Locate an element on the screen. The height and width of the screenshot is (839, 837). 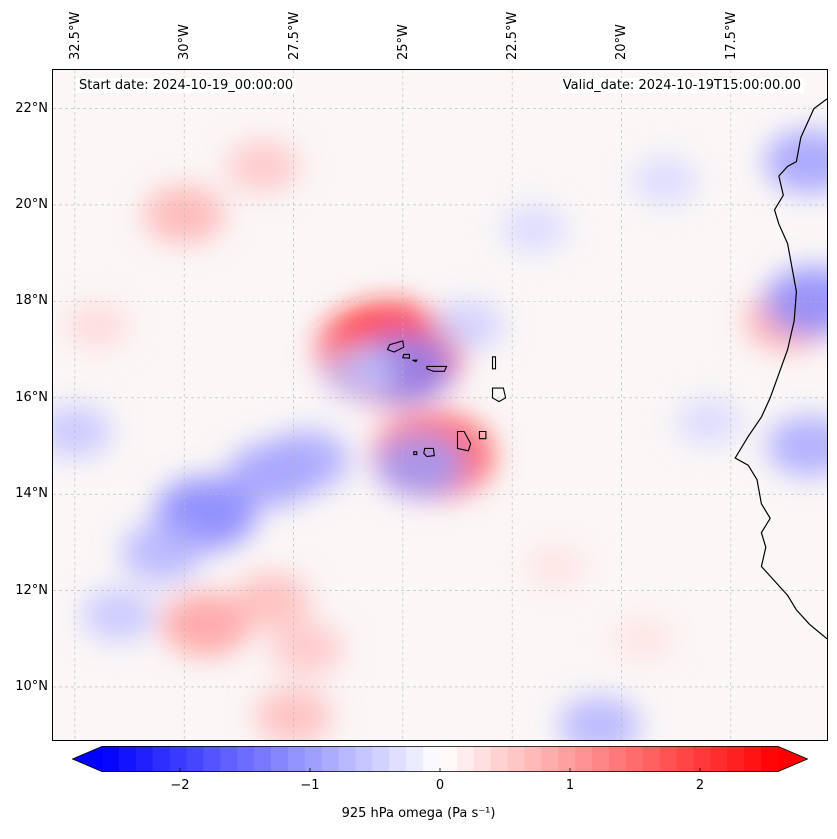
west-africa-coastline is located at coordinates (780, 369).